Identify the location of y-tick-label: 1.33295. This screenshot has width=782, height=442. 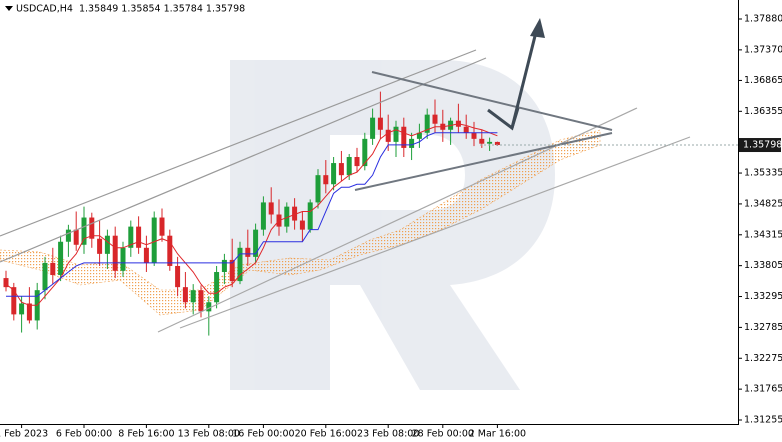
(763, 296).